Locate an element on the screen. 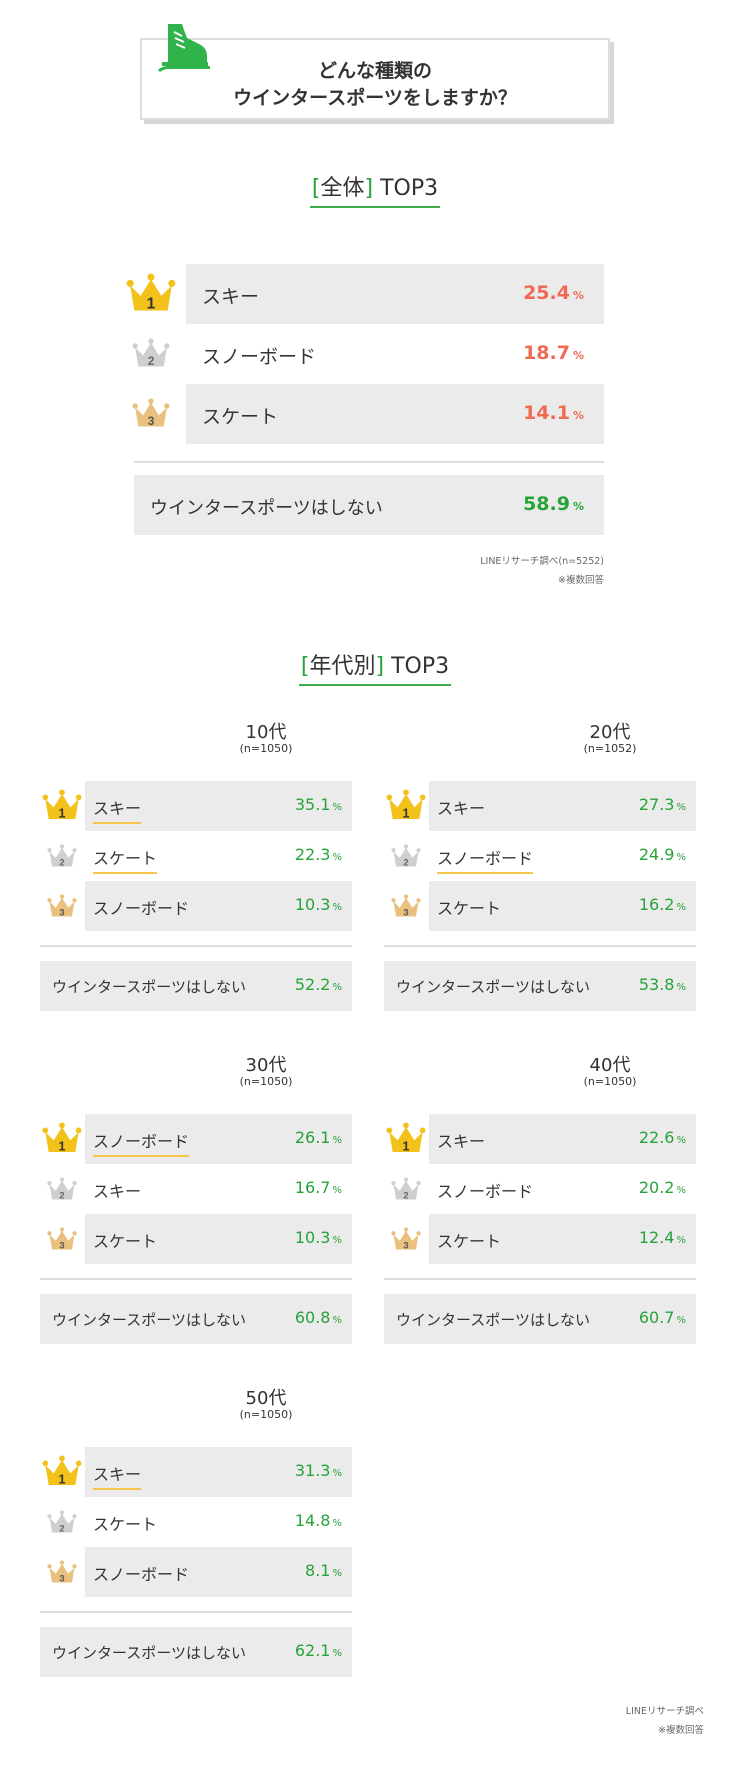  none-value: 52.2% is located at coordinates (318, 984).